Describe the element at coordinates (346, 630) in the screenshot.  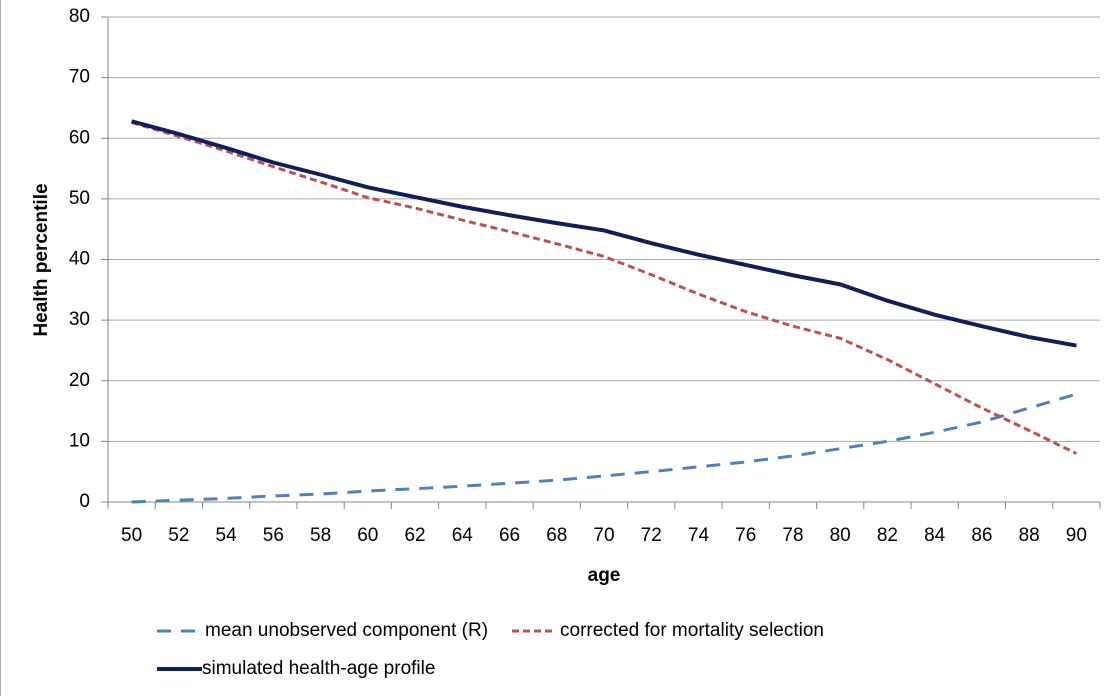
I see `legend-label: mean unobserved component (R)` at that location.